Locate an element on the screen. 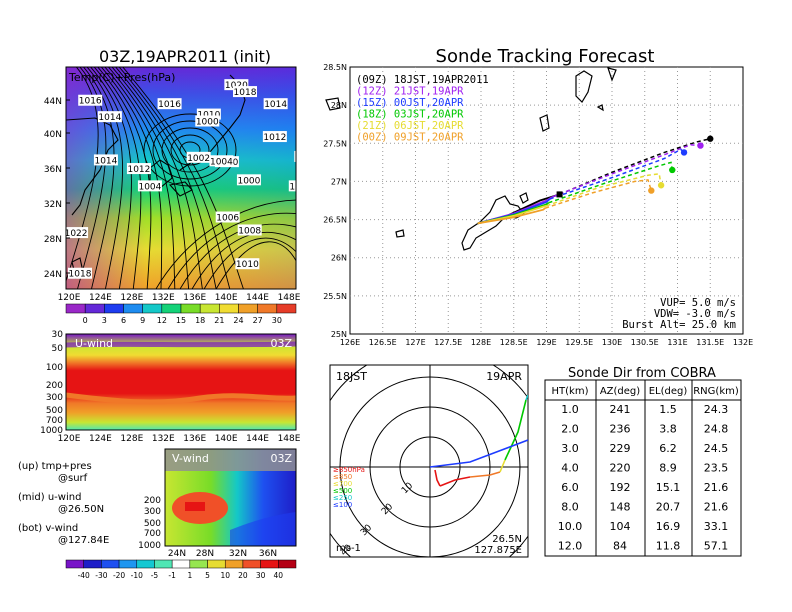 The height and width of the screenshot is (612, 792). traj-y-tick: 27N is located at coordinates (339, 181).